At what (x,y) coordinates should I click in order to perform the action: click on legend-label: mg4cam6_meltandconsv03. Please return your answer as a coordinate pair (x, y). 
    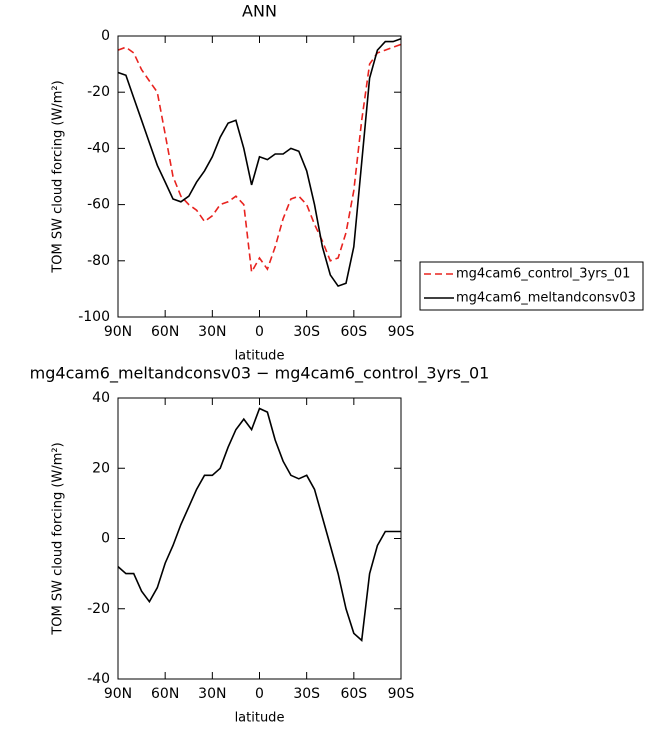
    Looking at the image, I should click on (546, 298).